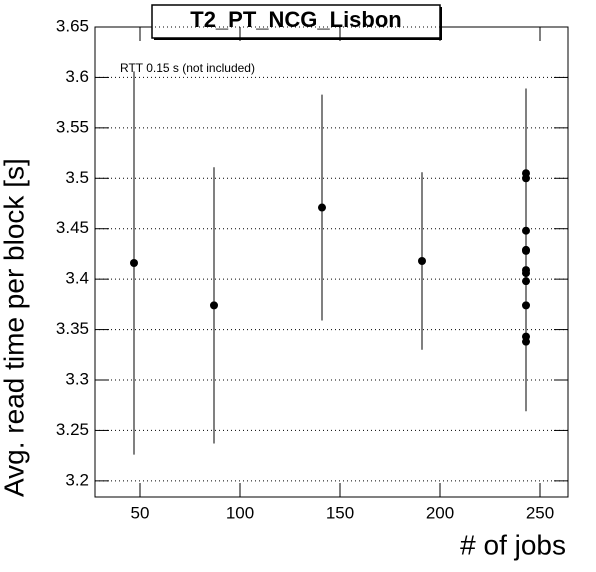 Image resolution: width=596 pixels, height=572 pixels. What do you see at coordinates (72, 227) in the screenshot?
I see `y-tick-label: 3.45` at bounding box center [72, 227].